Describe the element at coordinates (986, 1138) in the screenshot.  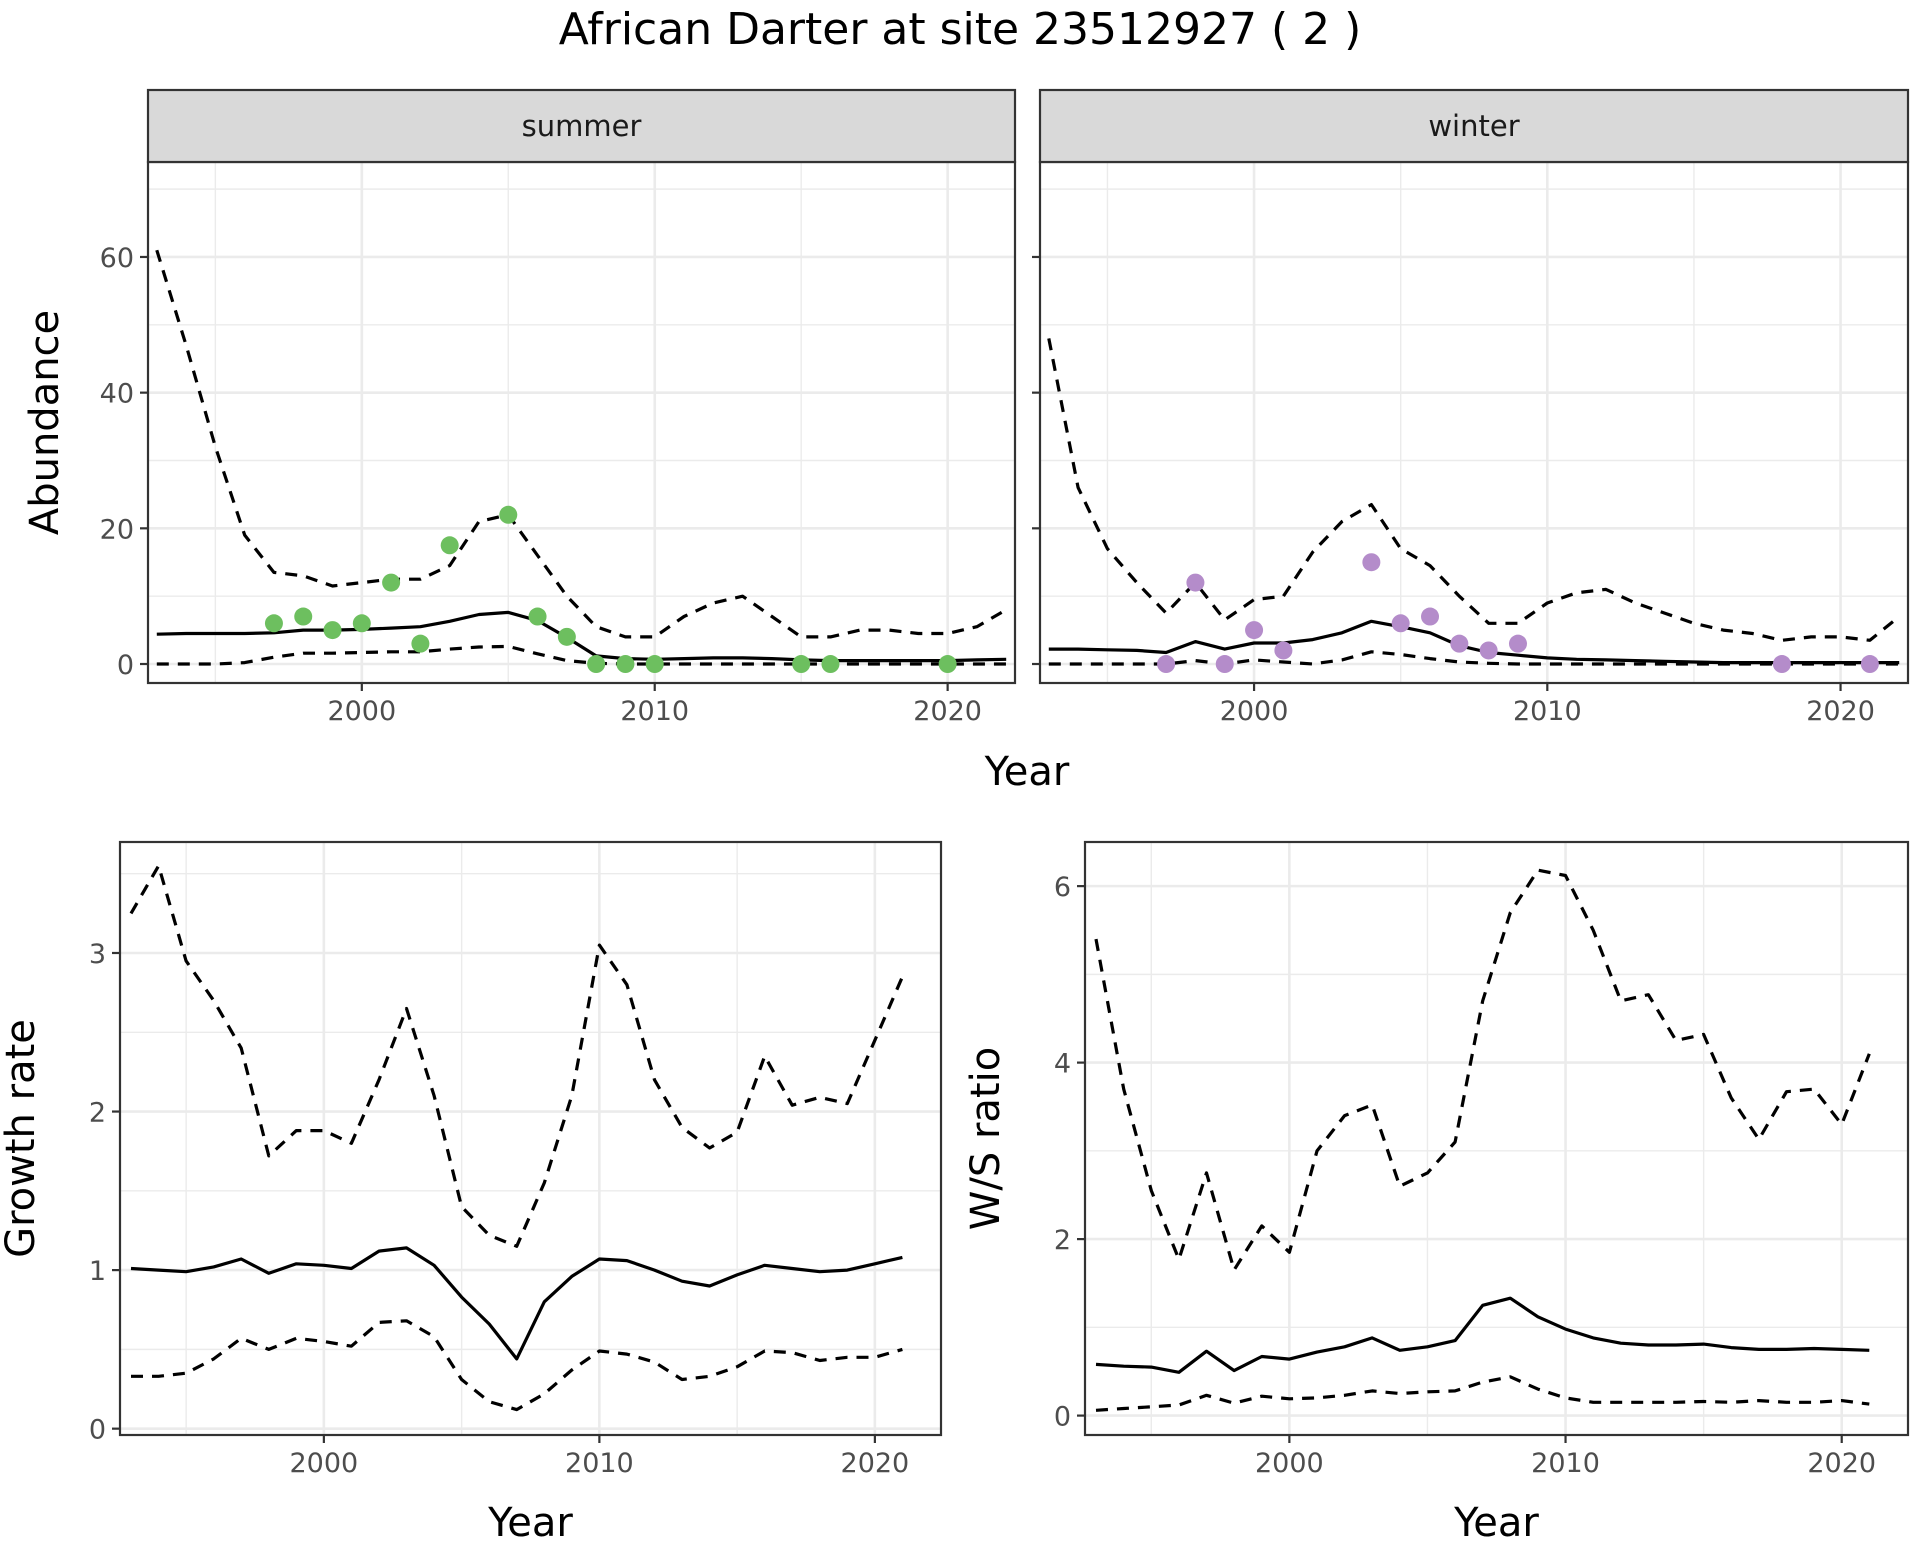
I see `y-axis-title: W/S ratio` at that location.